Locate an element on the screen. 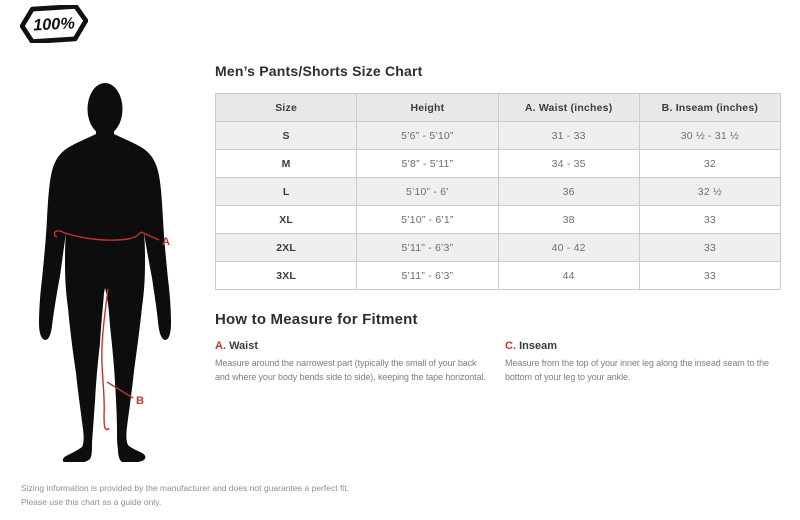  waist-cell: 31 - 33 is located at coordinates (568, 135).